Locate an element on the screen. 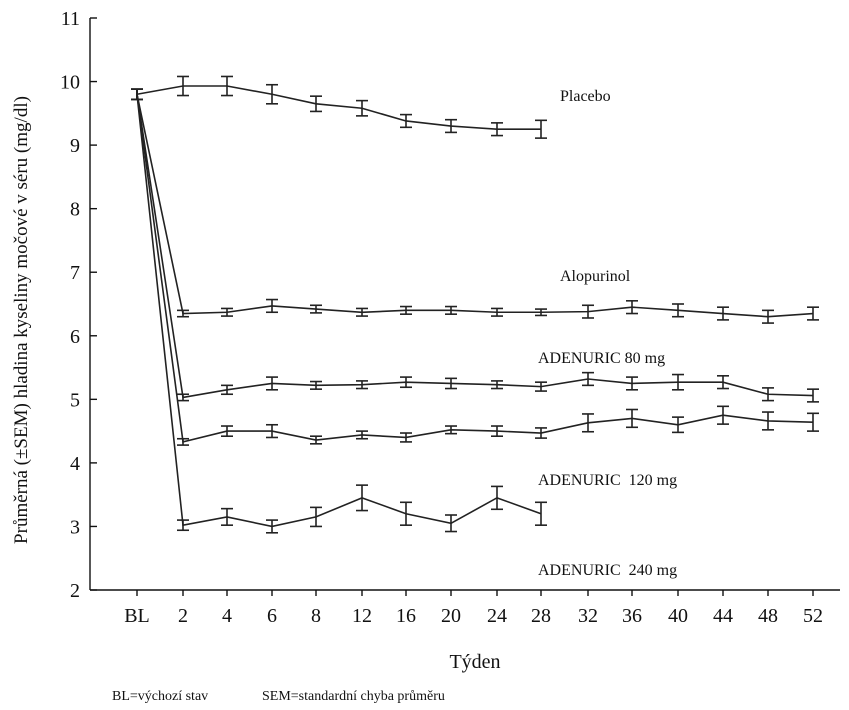 The image size is (849, 710). series-label: ADENURIC 120 mg is located at coordinates (607, 480).